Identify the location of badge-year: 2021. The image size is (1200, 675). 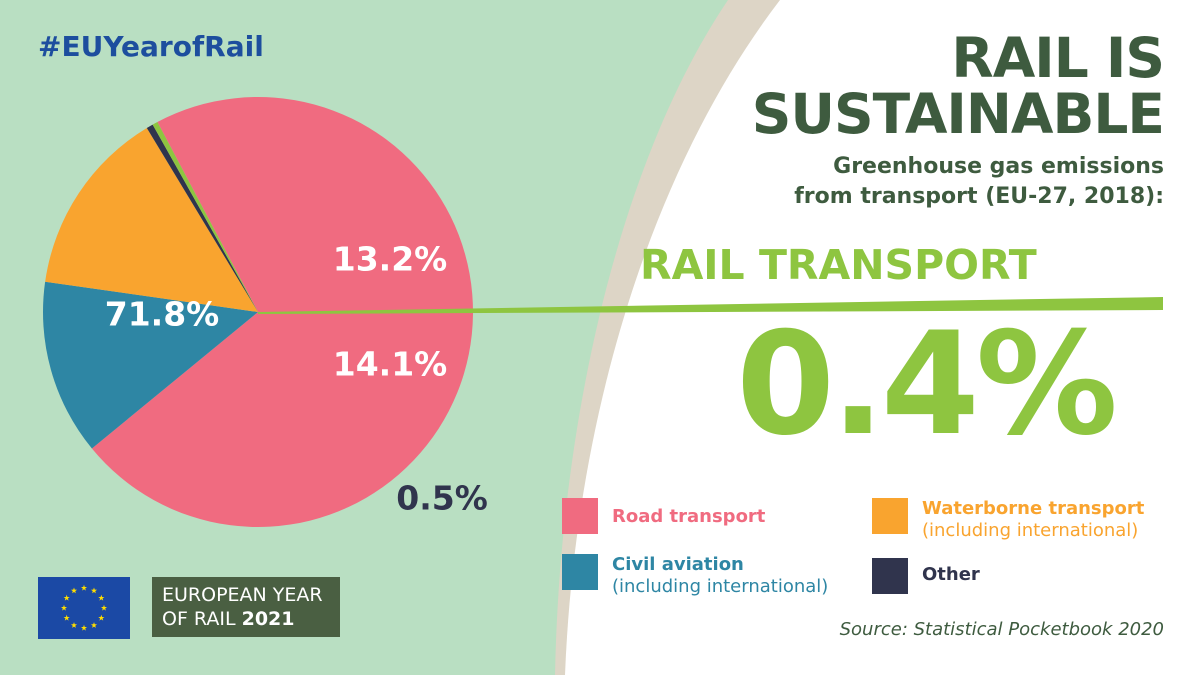
(268, 619).